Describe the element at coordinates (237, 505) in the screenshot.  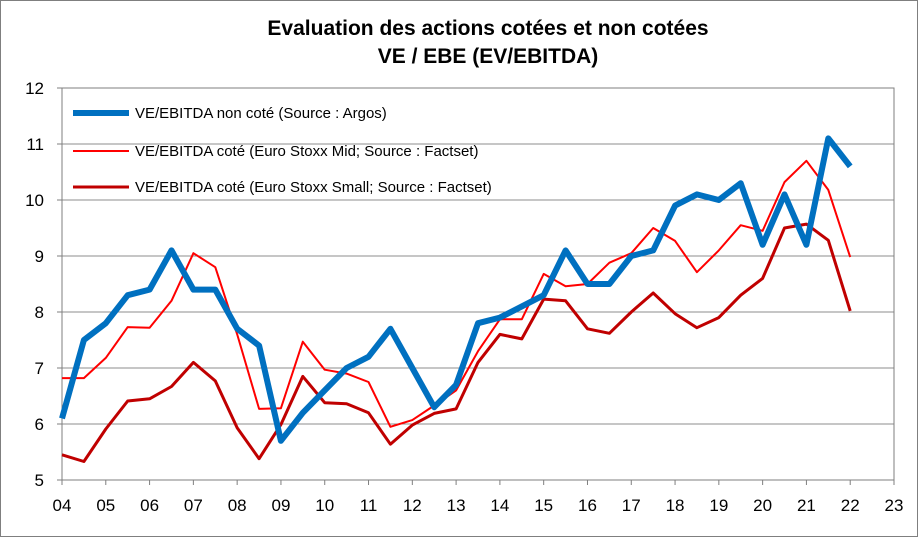
I see `x-tick-label: 08` at that location.